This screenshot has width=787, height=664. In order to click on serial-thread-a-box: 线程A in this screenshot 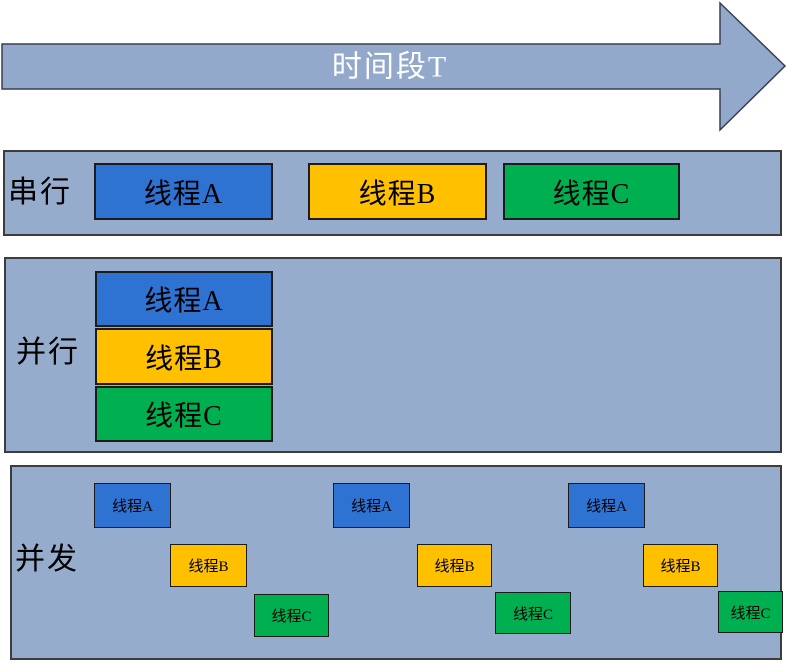, I will do `click(183, 191)`.